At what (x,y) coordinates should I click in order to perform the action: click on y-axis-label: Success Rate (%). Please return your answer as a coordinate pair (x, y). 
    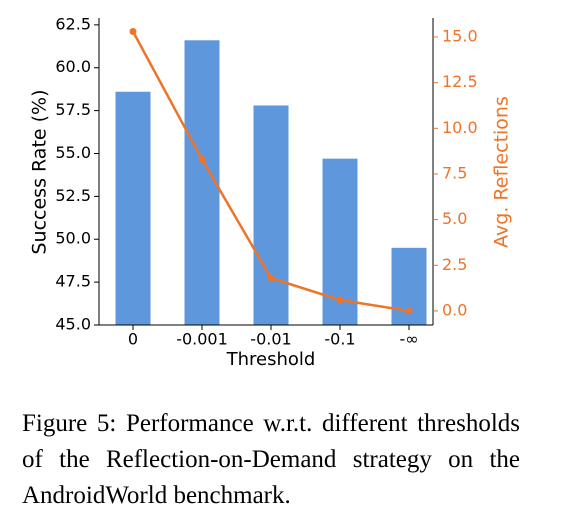
    Looking at the image, I should click on (40, 171).